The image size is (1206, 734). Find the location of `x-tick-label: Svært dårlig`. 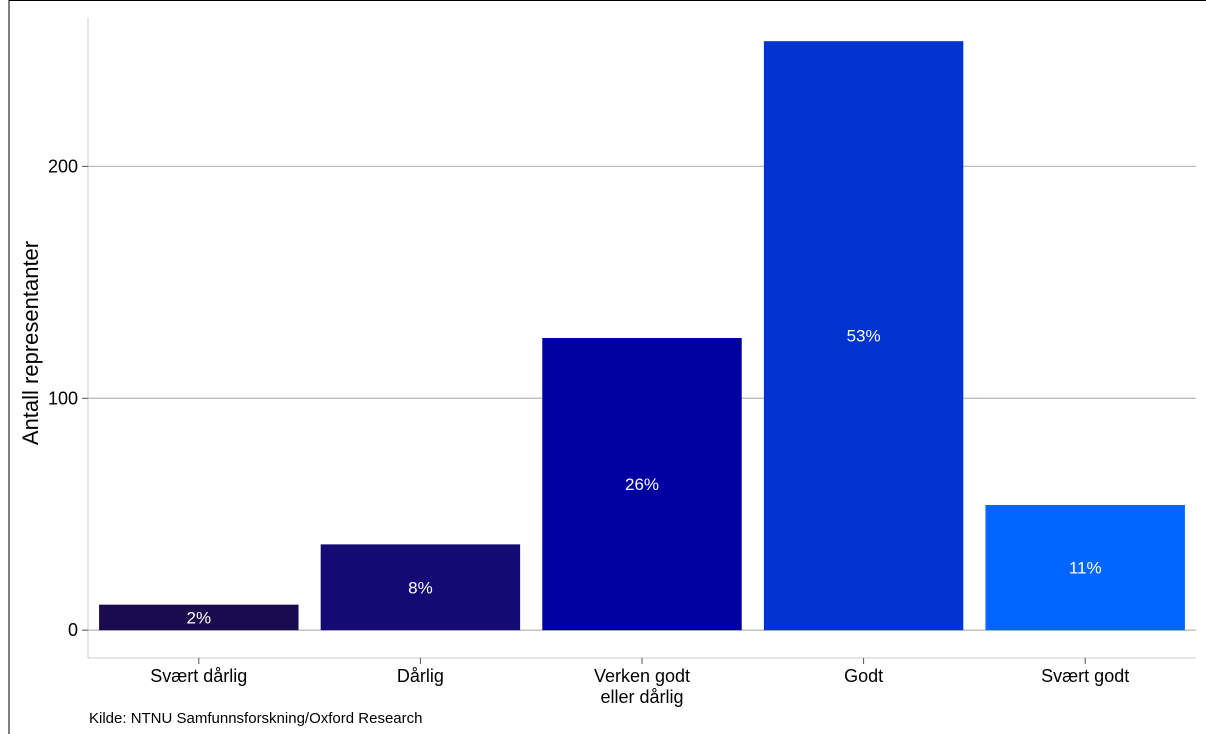

x-tick-label: Svært dårlig is located at coordinates (198, 676).